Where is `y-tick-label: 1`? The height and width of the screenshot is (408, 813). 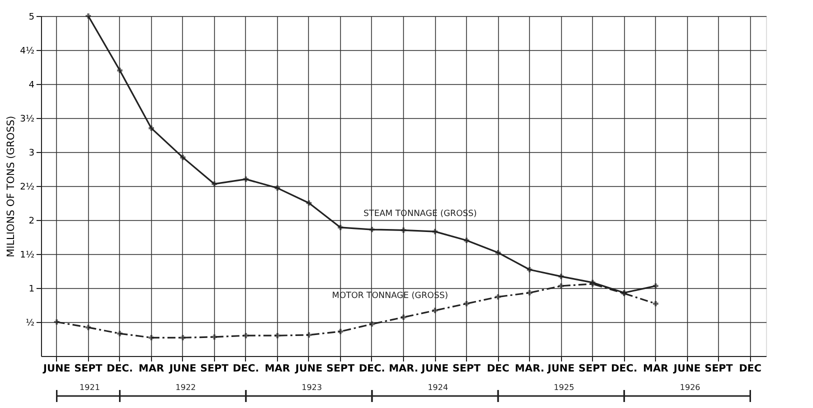
y-tick-label: 1 is located at coordinates (31, 289).